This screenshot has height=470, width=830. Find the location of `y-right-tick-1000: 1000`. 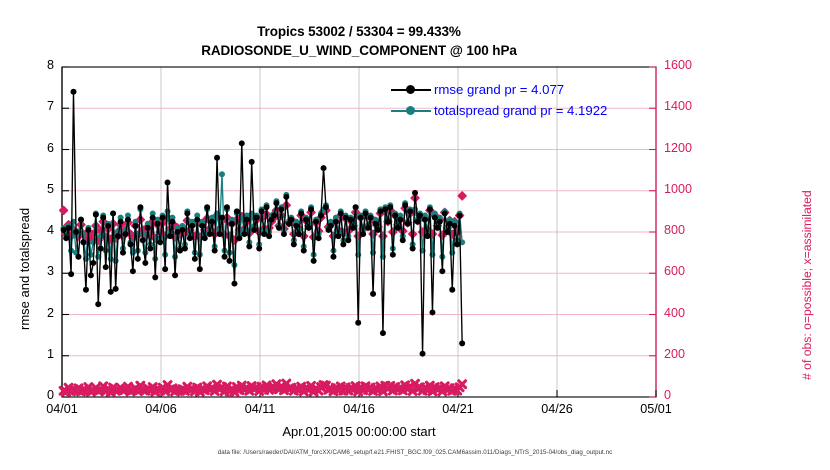

y-right-tick-1000: 1000 is located at coordinates (678, 188).